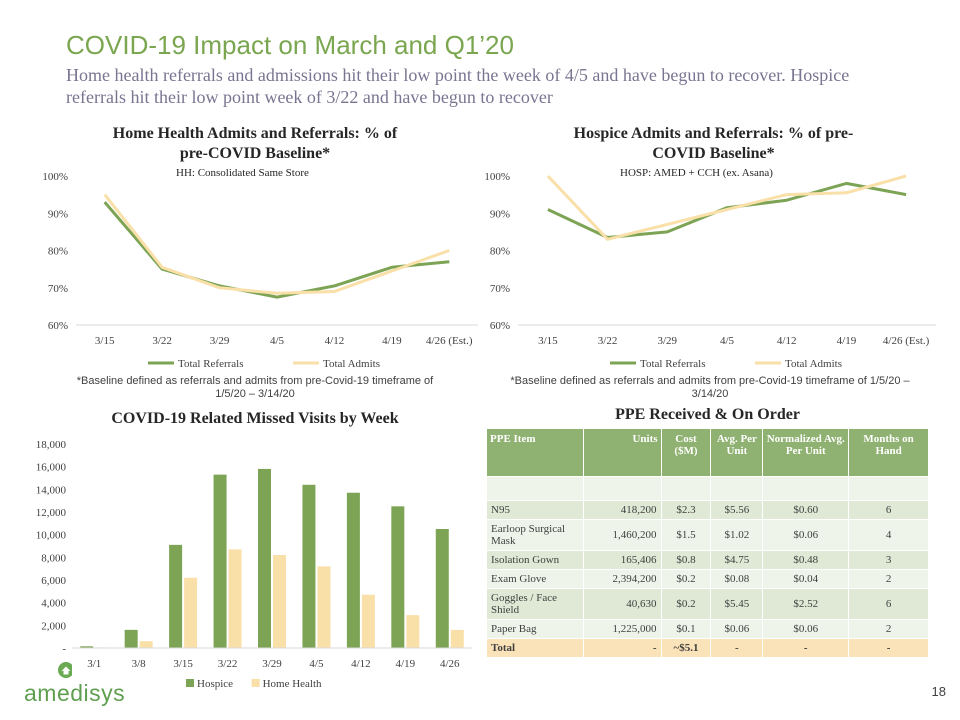 Image resolution: width=960 pixels, height=720 pixels. What do you see at coordinates (888, 452) in the screenshot?
I see `ppe-header-months: Months on Hand` at bounding box center [888, 452].